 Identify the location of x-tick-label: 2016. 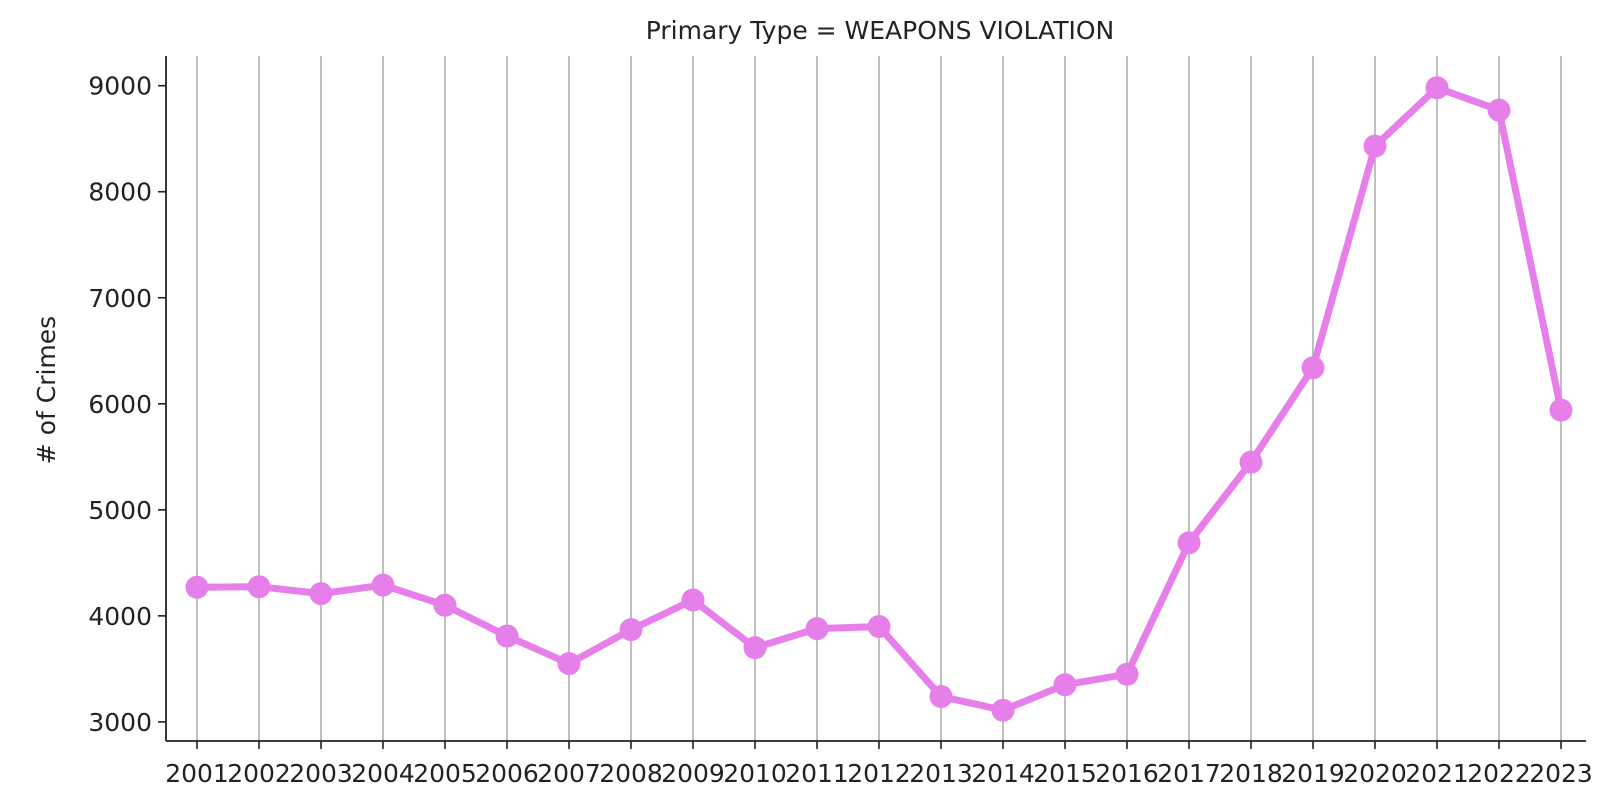
(1127, 773).